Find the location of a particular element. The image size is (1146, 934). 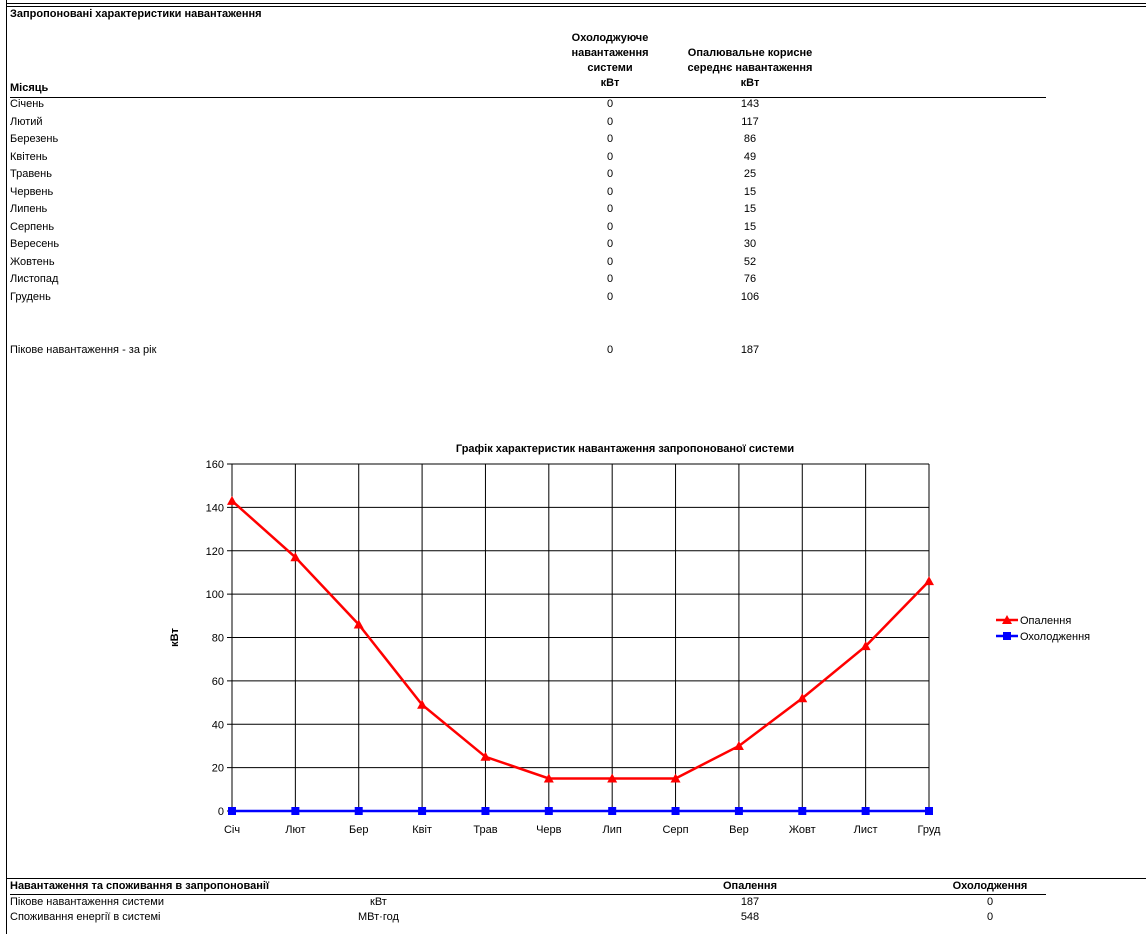

month-heating-value: 15 is located at coordinates (750, 226).